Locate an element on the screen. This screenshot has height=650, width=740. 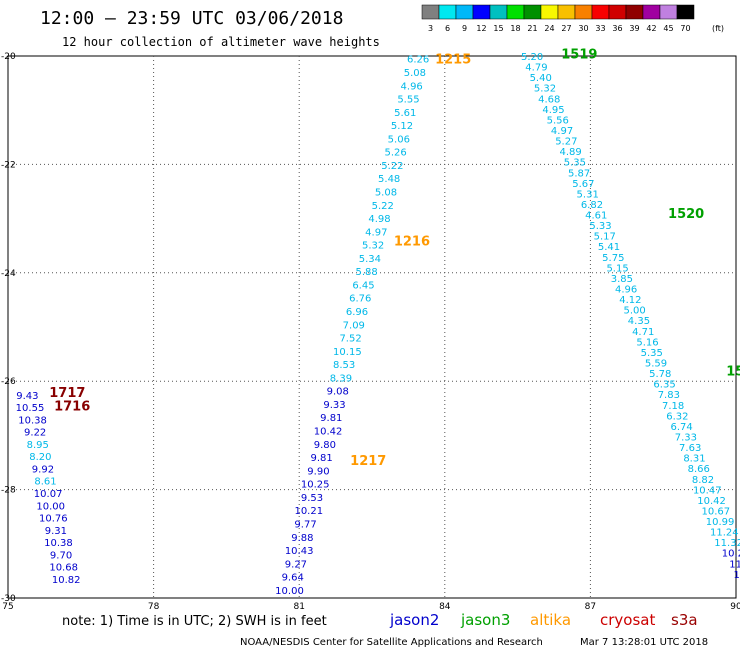
swh-value: 6.82 is located at coordinates (592, 205).